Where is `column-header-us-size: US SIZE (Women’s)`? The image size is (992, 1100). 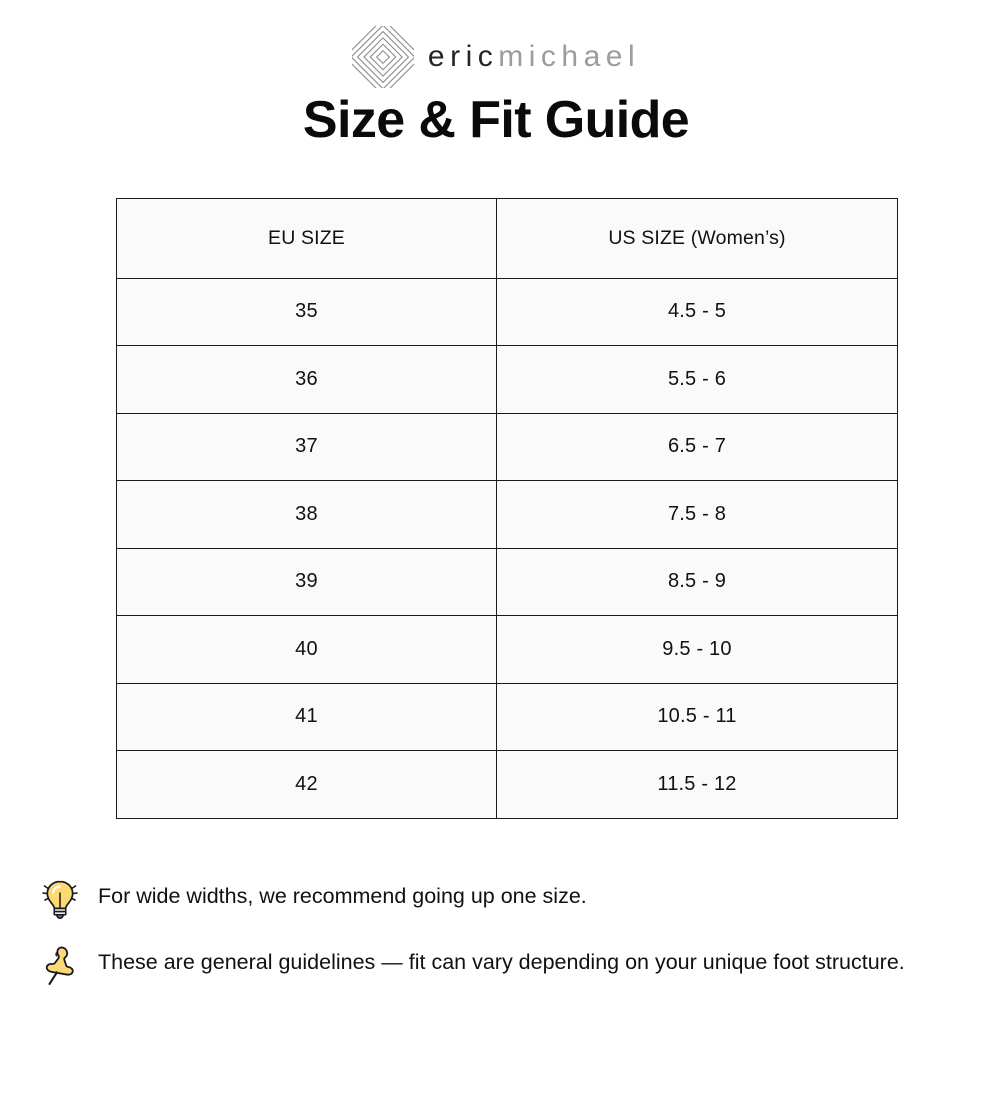 column-header-us-size: US SIZE (Women’s) is located at coordinates (697, 238).